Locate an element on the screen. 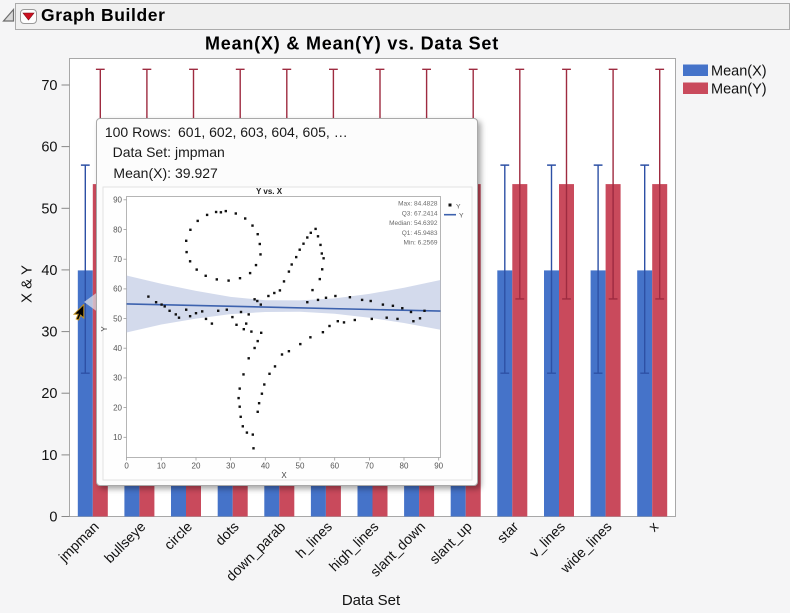 The image size is (790, 613). svg-text: X & Y is located at coordinates (27, 284).